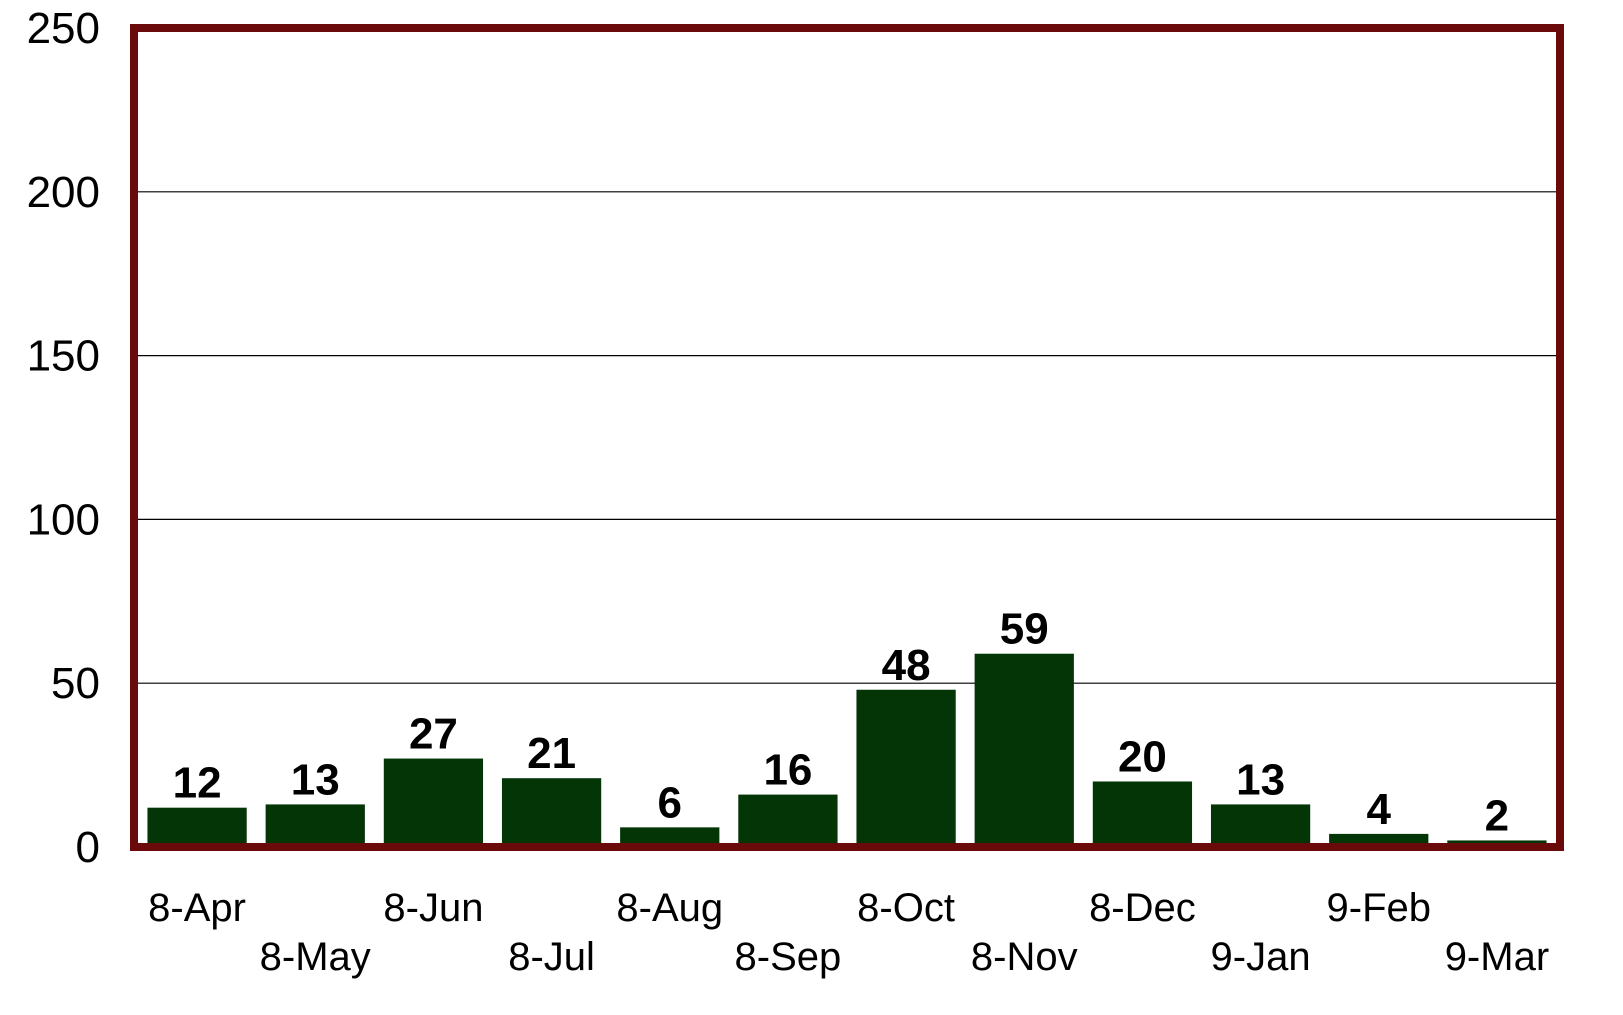 The image size is (1623, 1015). What do you see at coordinates (197, 825) in the screenshot?
I see `bar-8-Apr` at bounding box center [197, 825].